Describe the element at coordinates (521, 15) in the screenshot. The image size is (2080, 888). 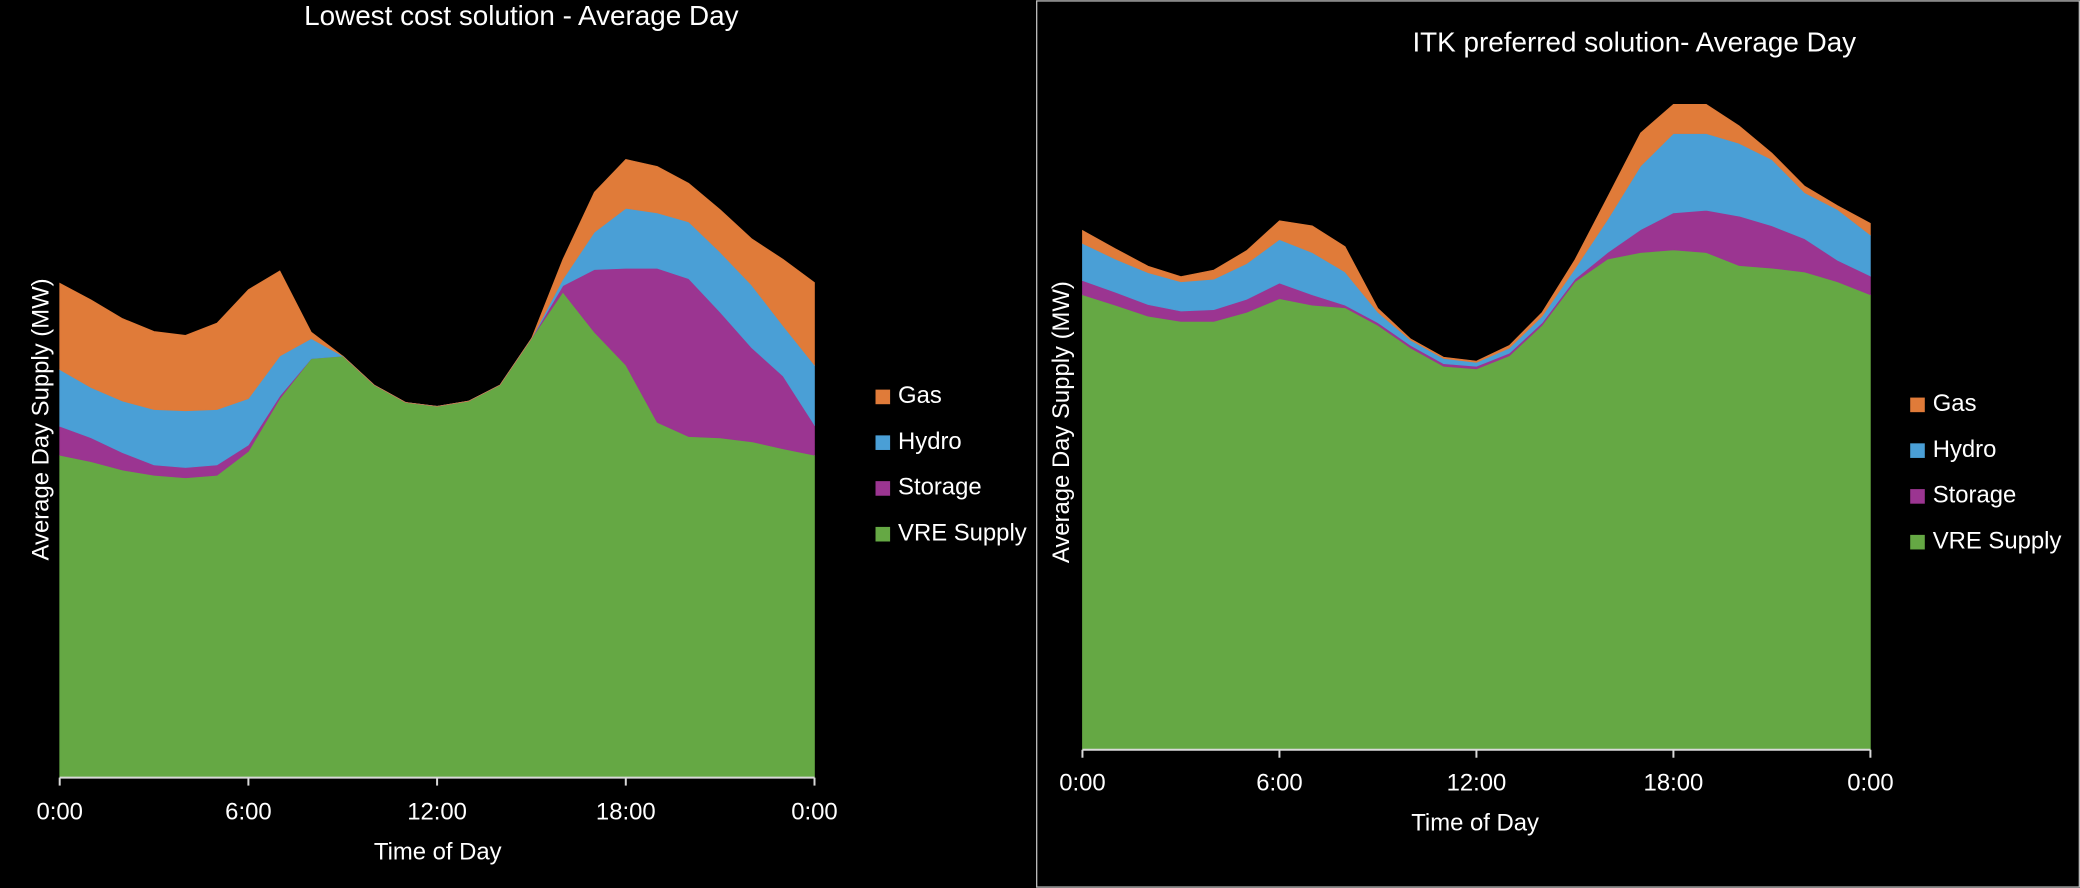
I see `chart-title: Lowest cost solution - Average Day` at that location.